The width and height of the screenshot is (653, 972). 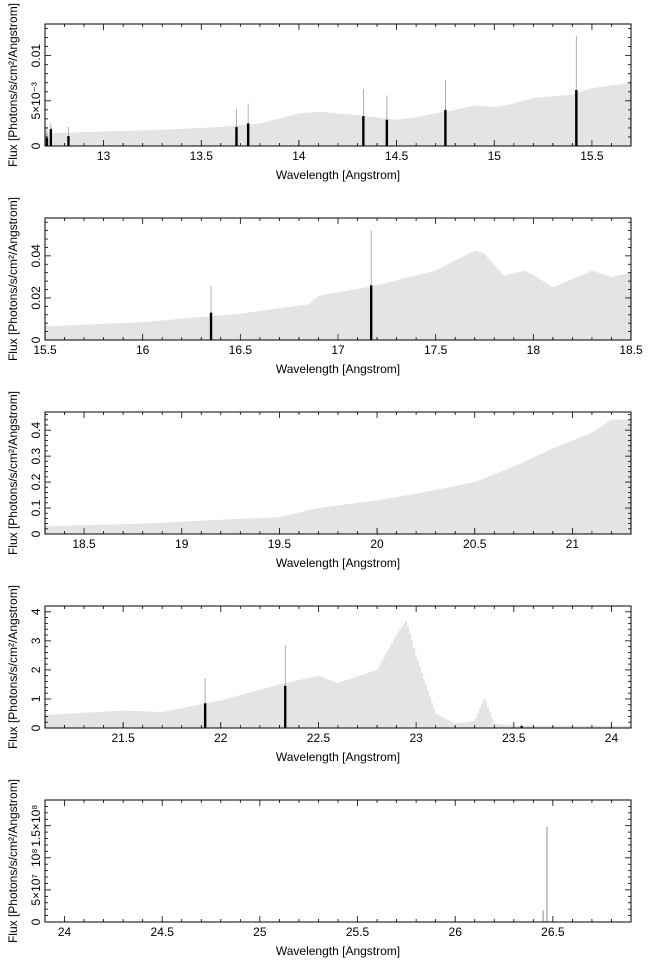 I want to click on y-tick-label: 0.02, so click(x=36, y=298).